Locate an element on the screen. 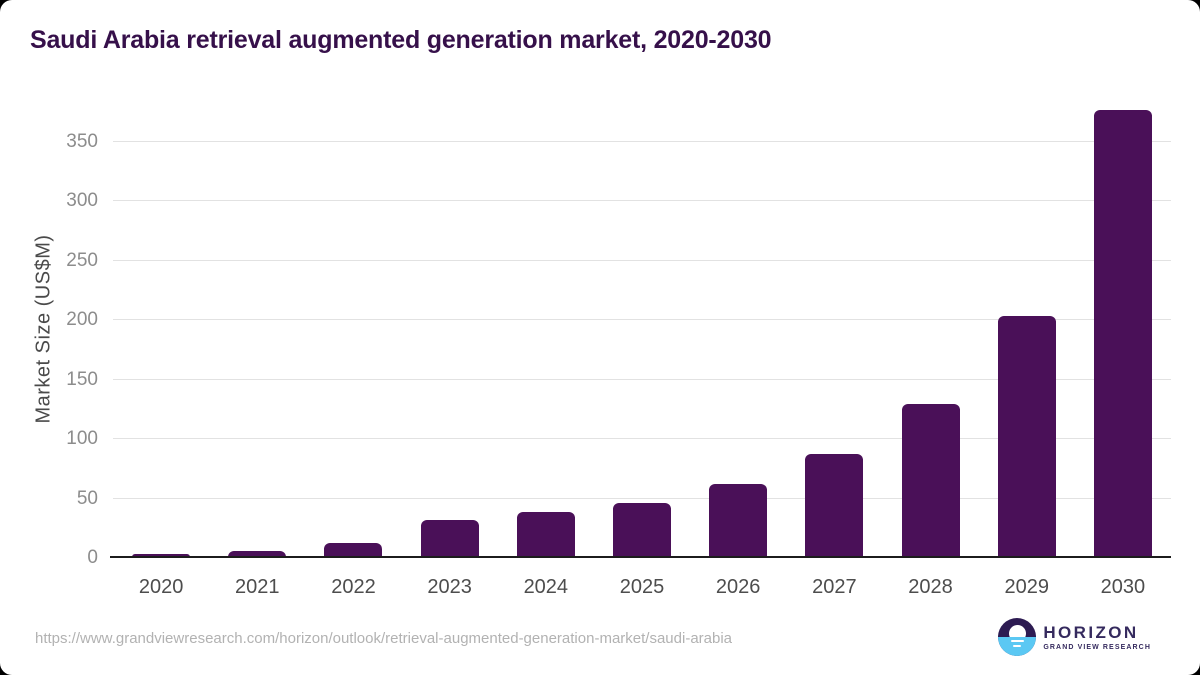 This screenshot has width=1200, height=675. bar-2029 is located at coordinates (1026, 436).